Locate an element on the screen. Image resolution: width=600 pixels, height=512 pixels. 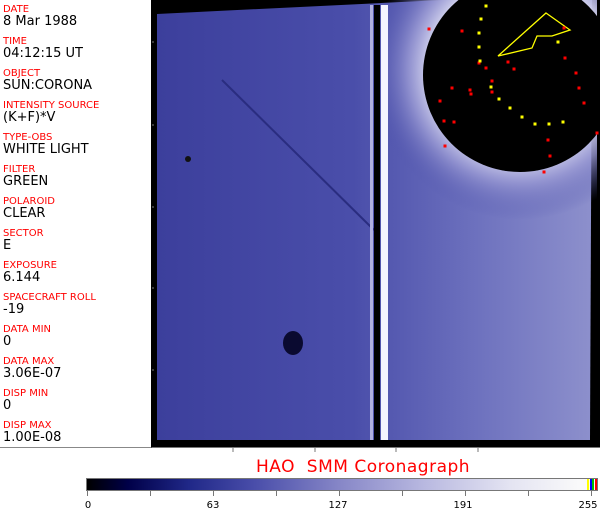
dark-spot is located at coordinates (293, 343).